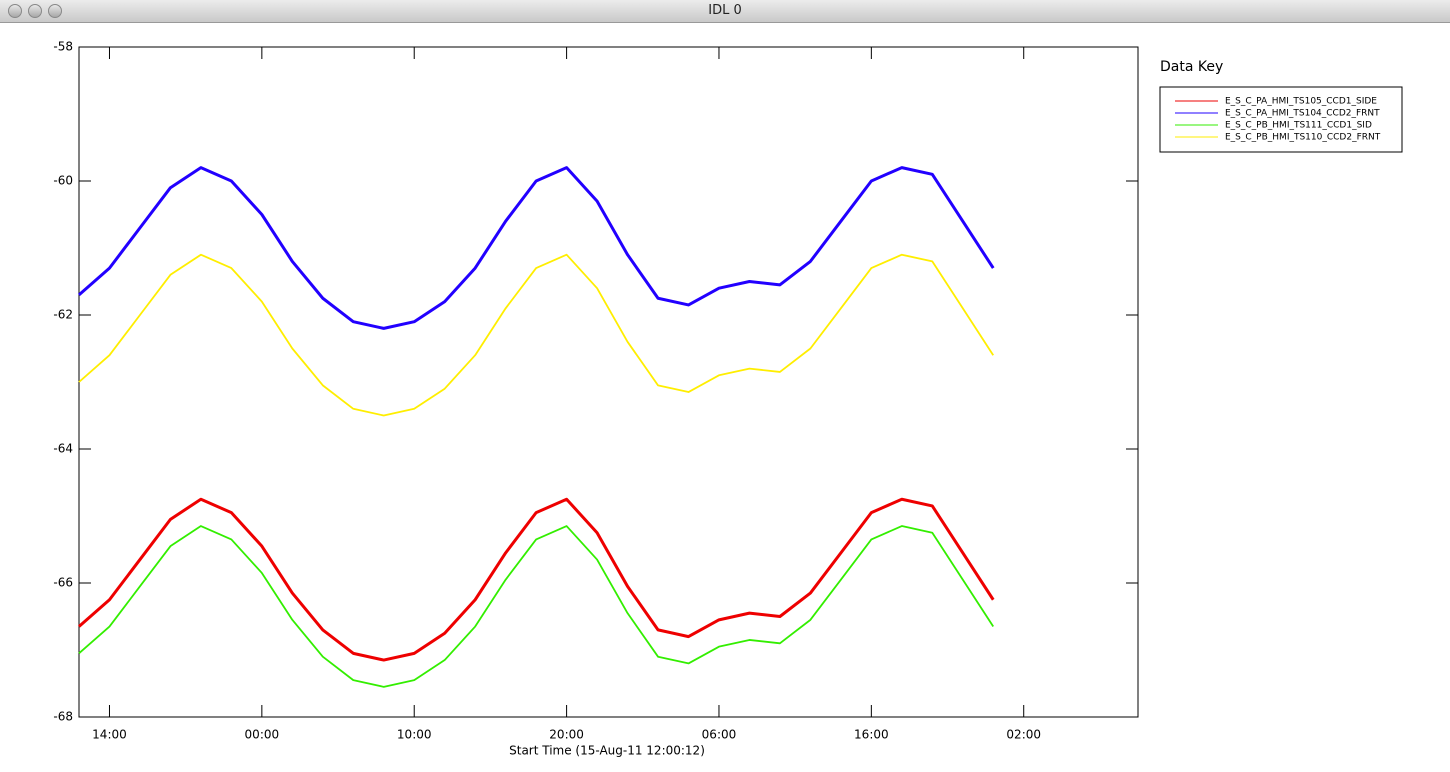 Image resolution: width=1450 pixels, height=772 pixels. I want to click on x-tick-label: 20:00, so click(566, 735).